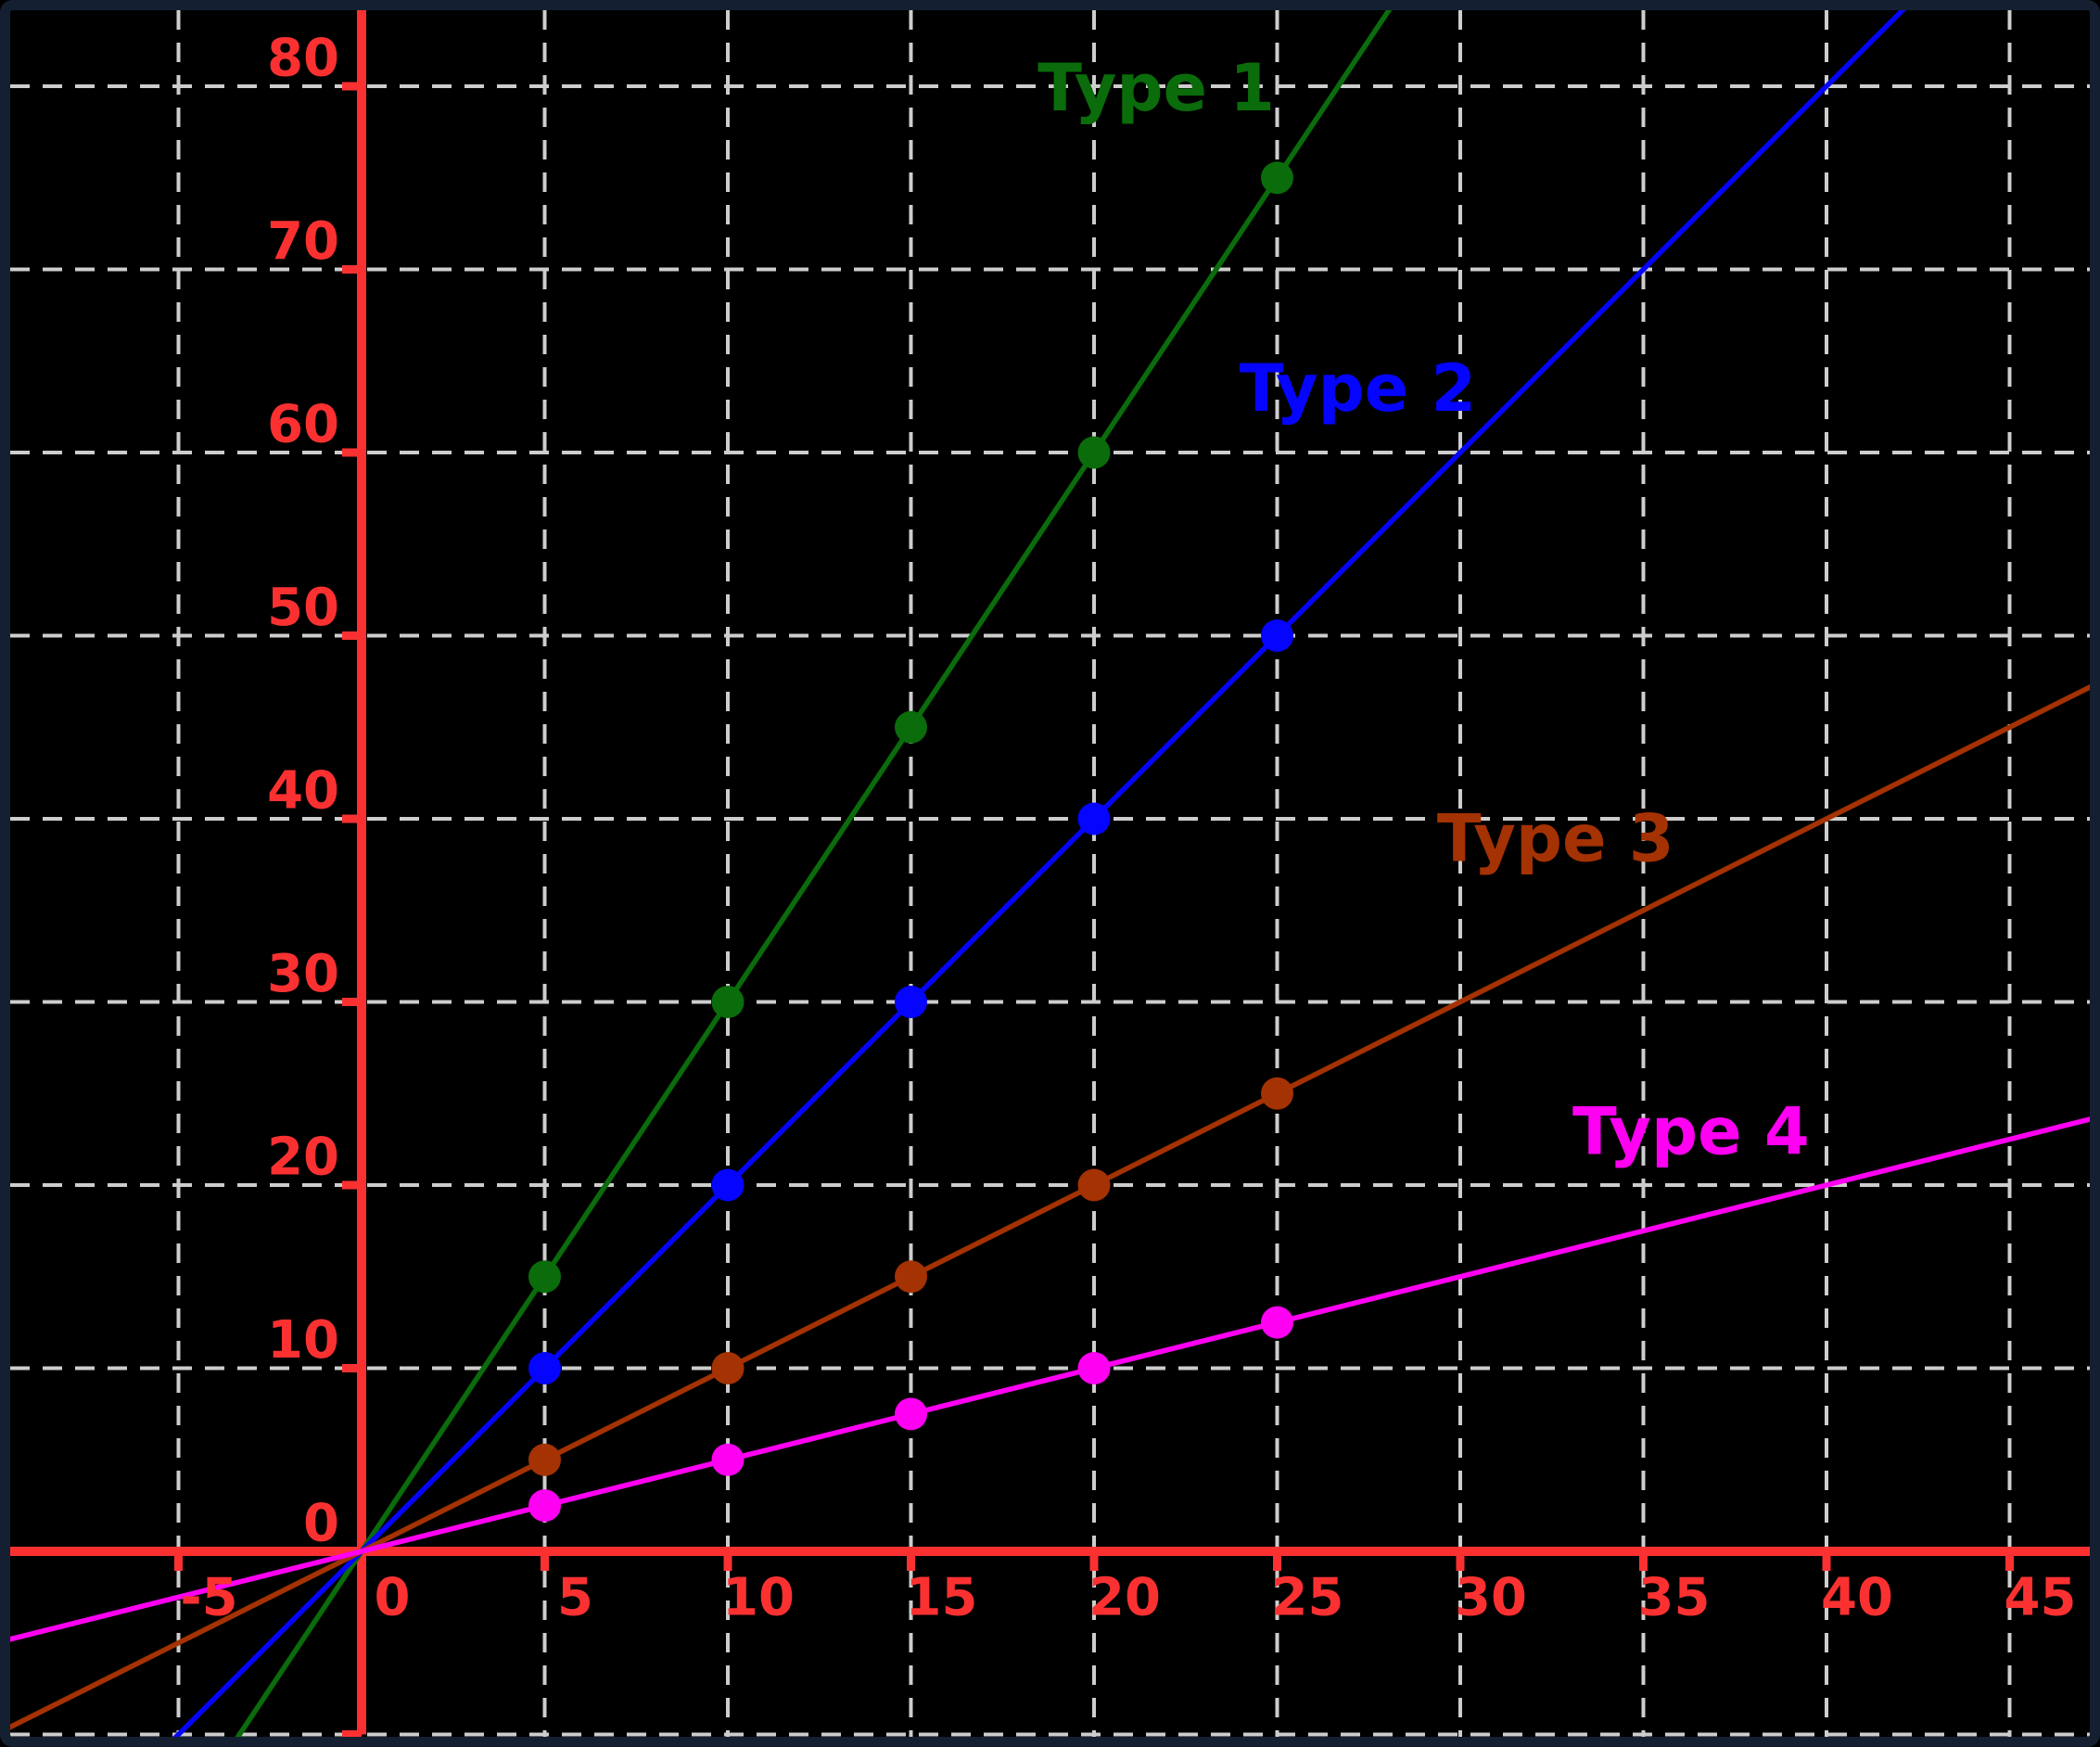  I want to click on x-tick-label: 15, so click(942, 1598).